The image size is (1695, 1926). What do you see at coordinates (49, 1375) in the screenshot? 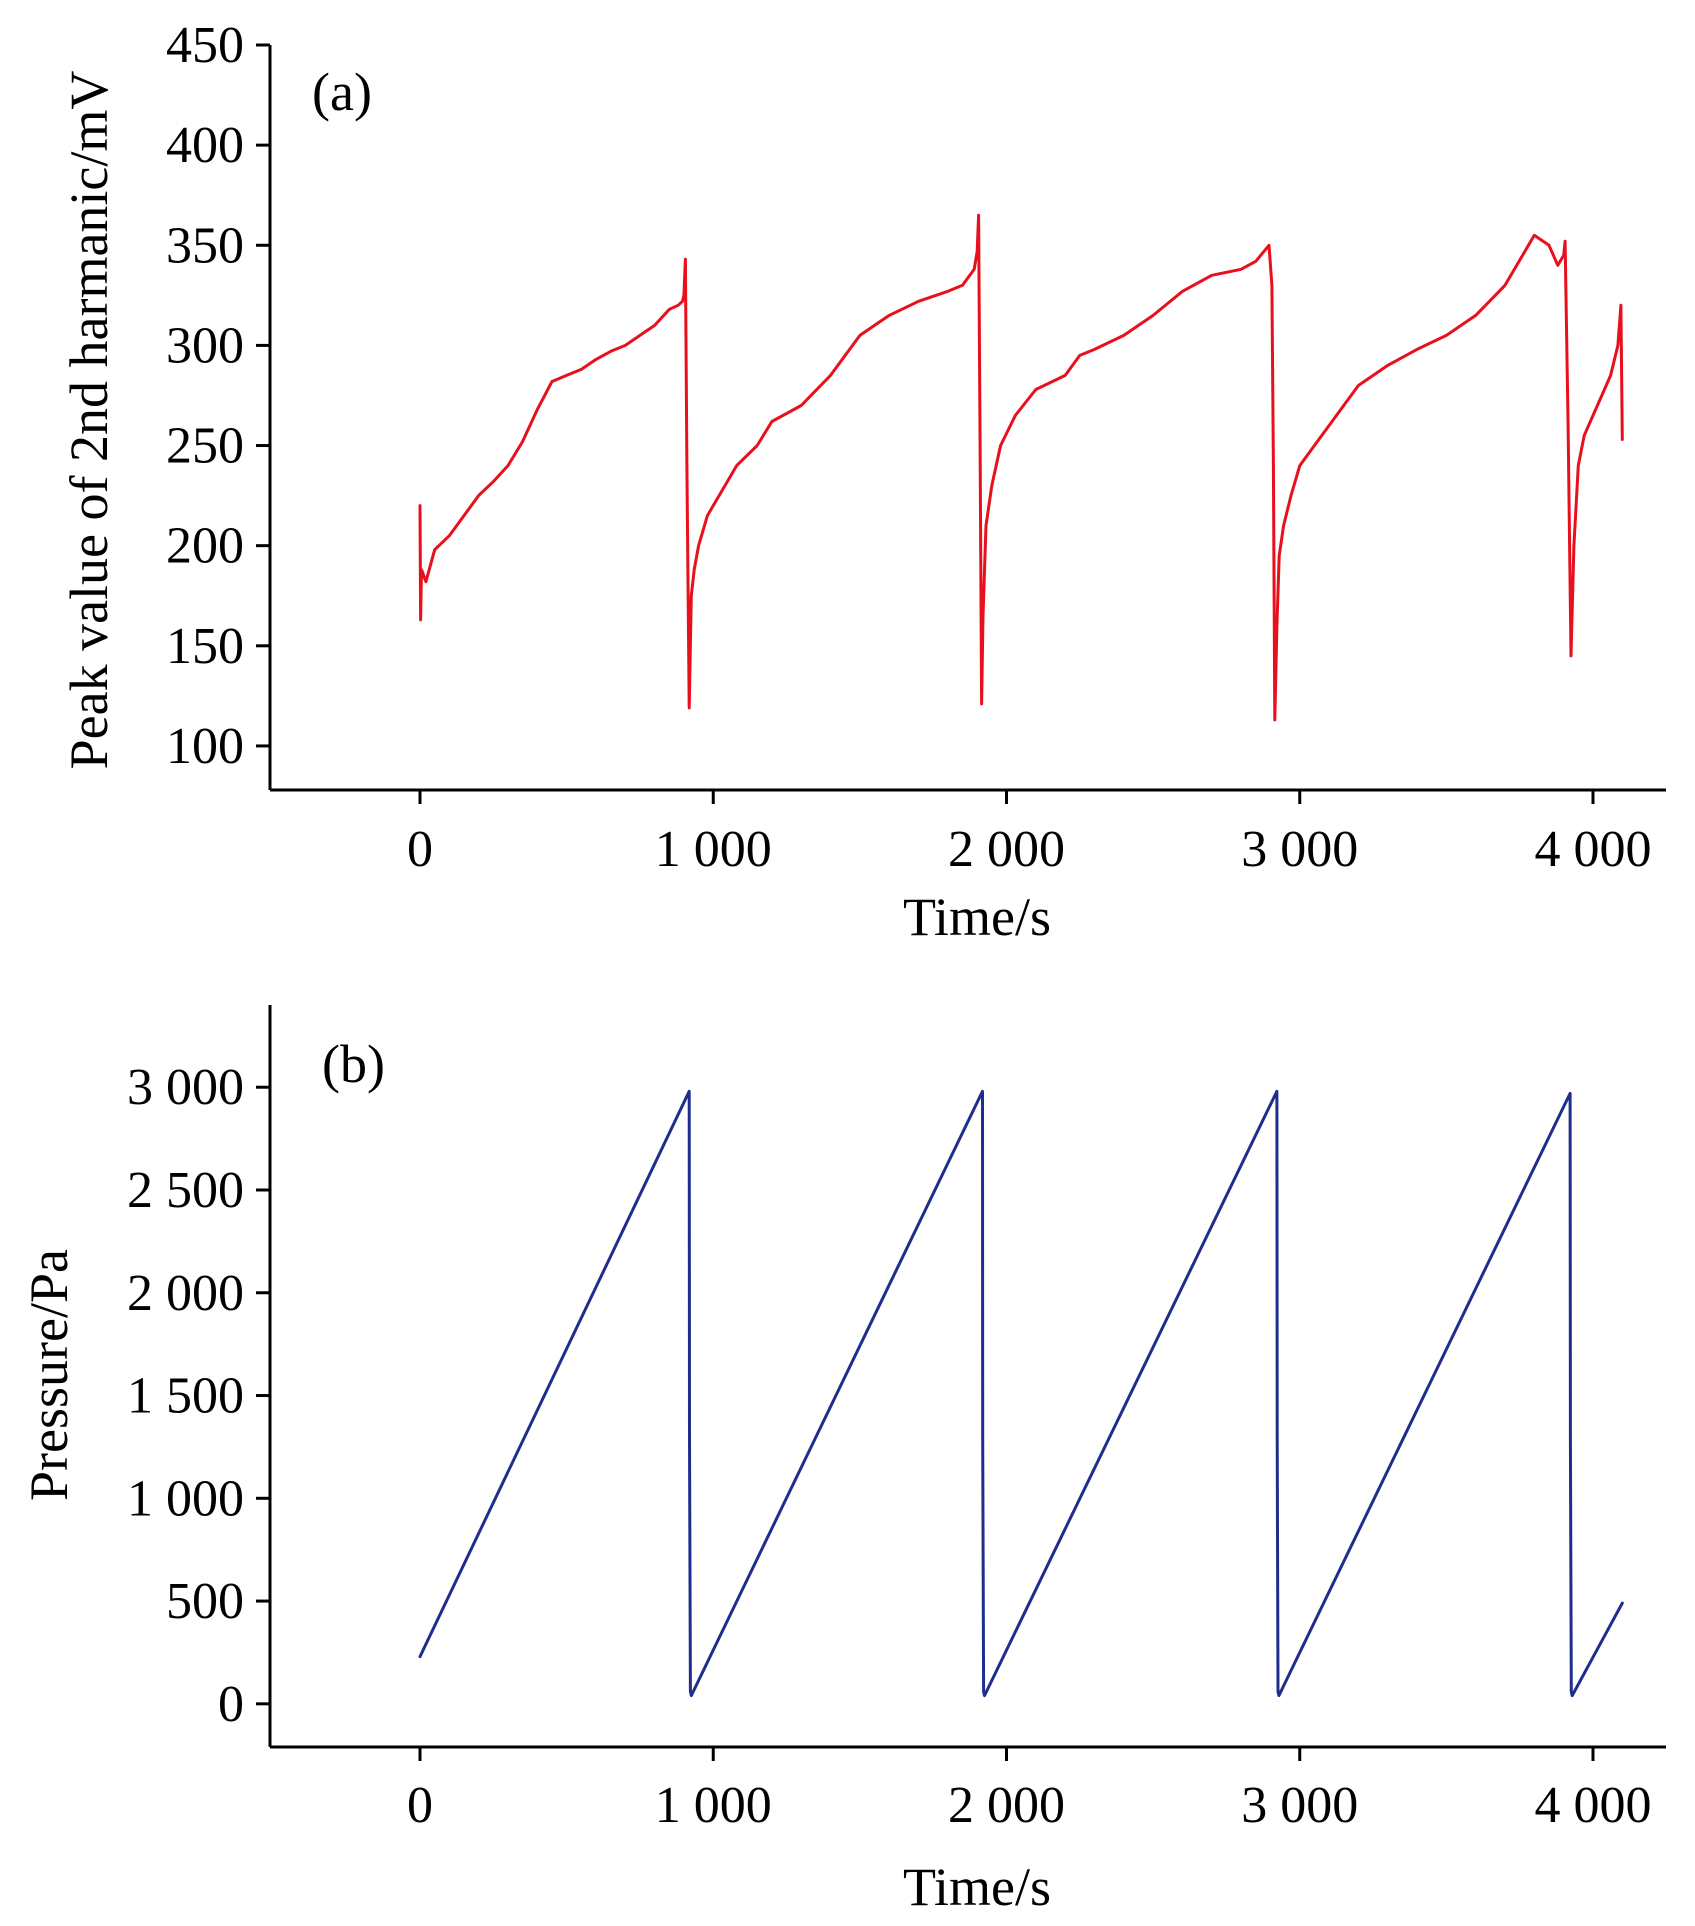
I see `chart-b-y-axis-title: Pressure/Pa` at bounding box center [49, 1375].